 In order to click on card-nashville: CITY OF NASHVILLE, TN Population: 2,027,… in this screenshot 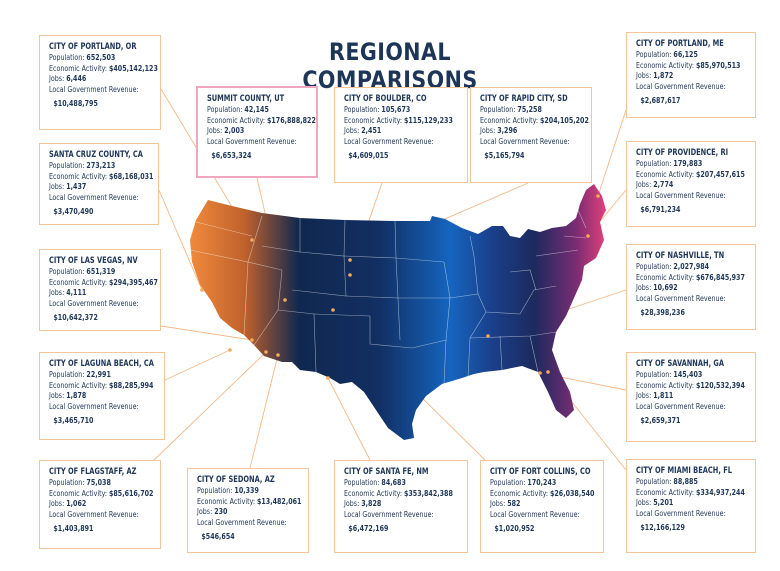, I will do `click(691, 287)`.